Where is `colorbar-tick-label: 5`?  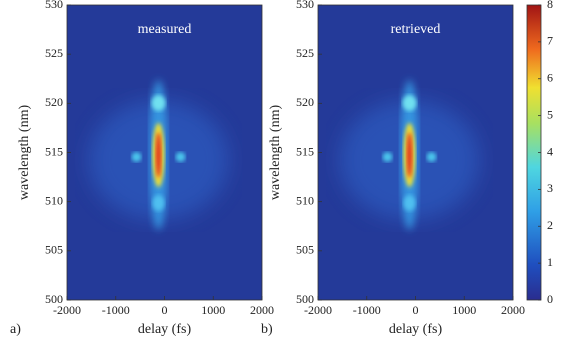
colorbar-tick-label: 5 is located at coordinates (550, 114).